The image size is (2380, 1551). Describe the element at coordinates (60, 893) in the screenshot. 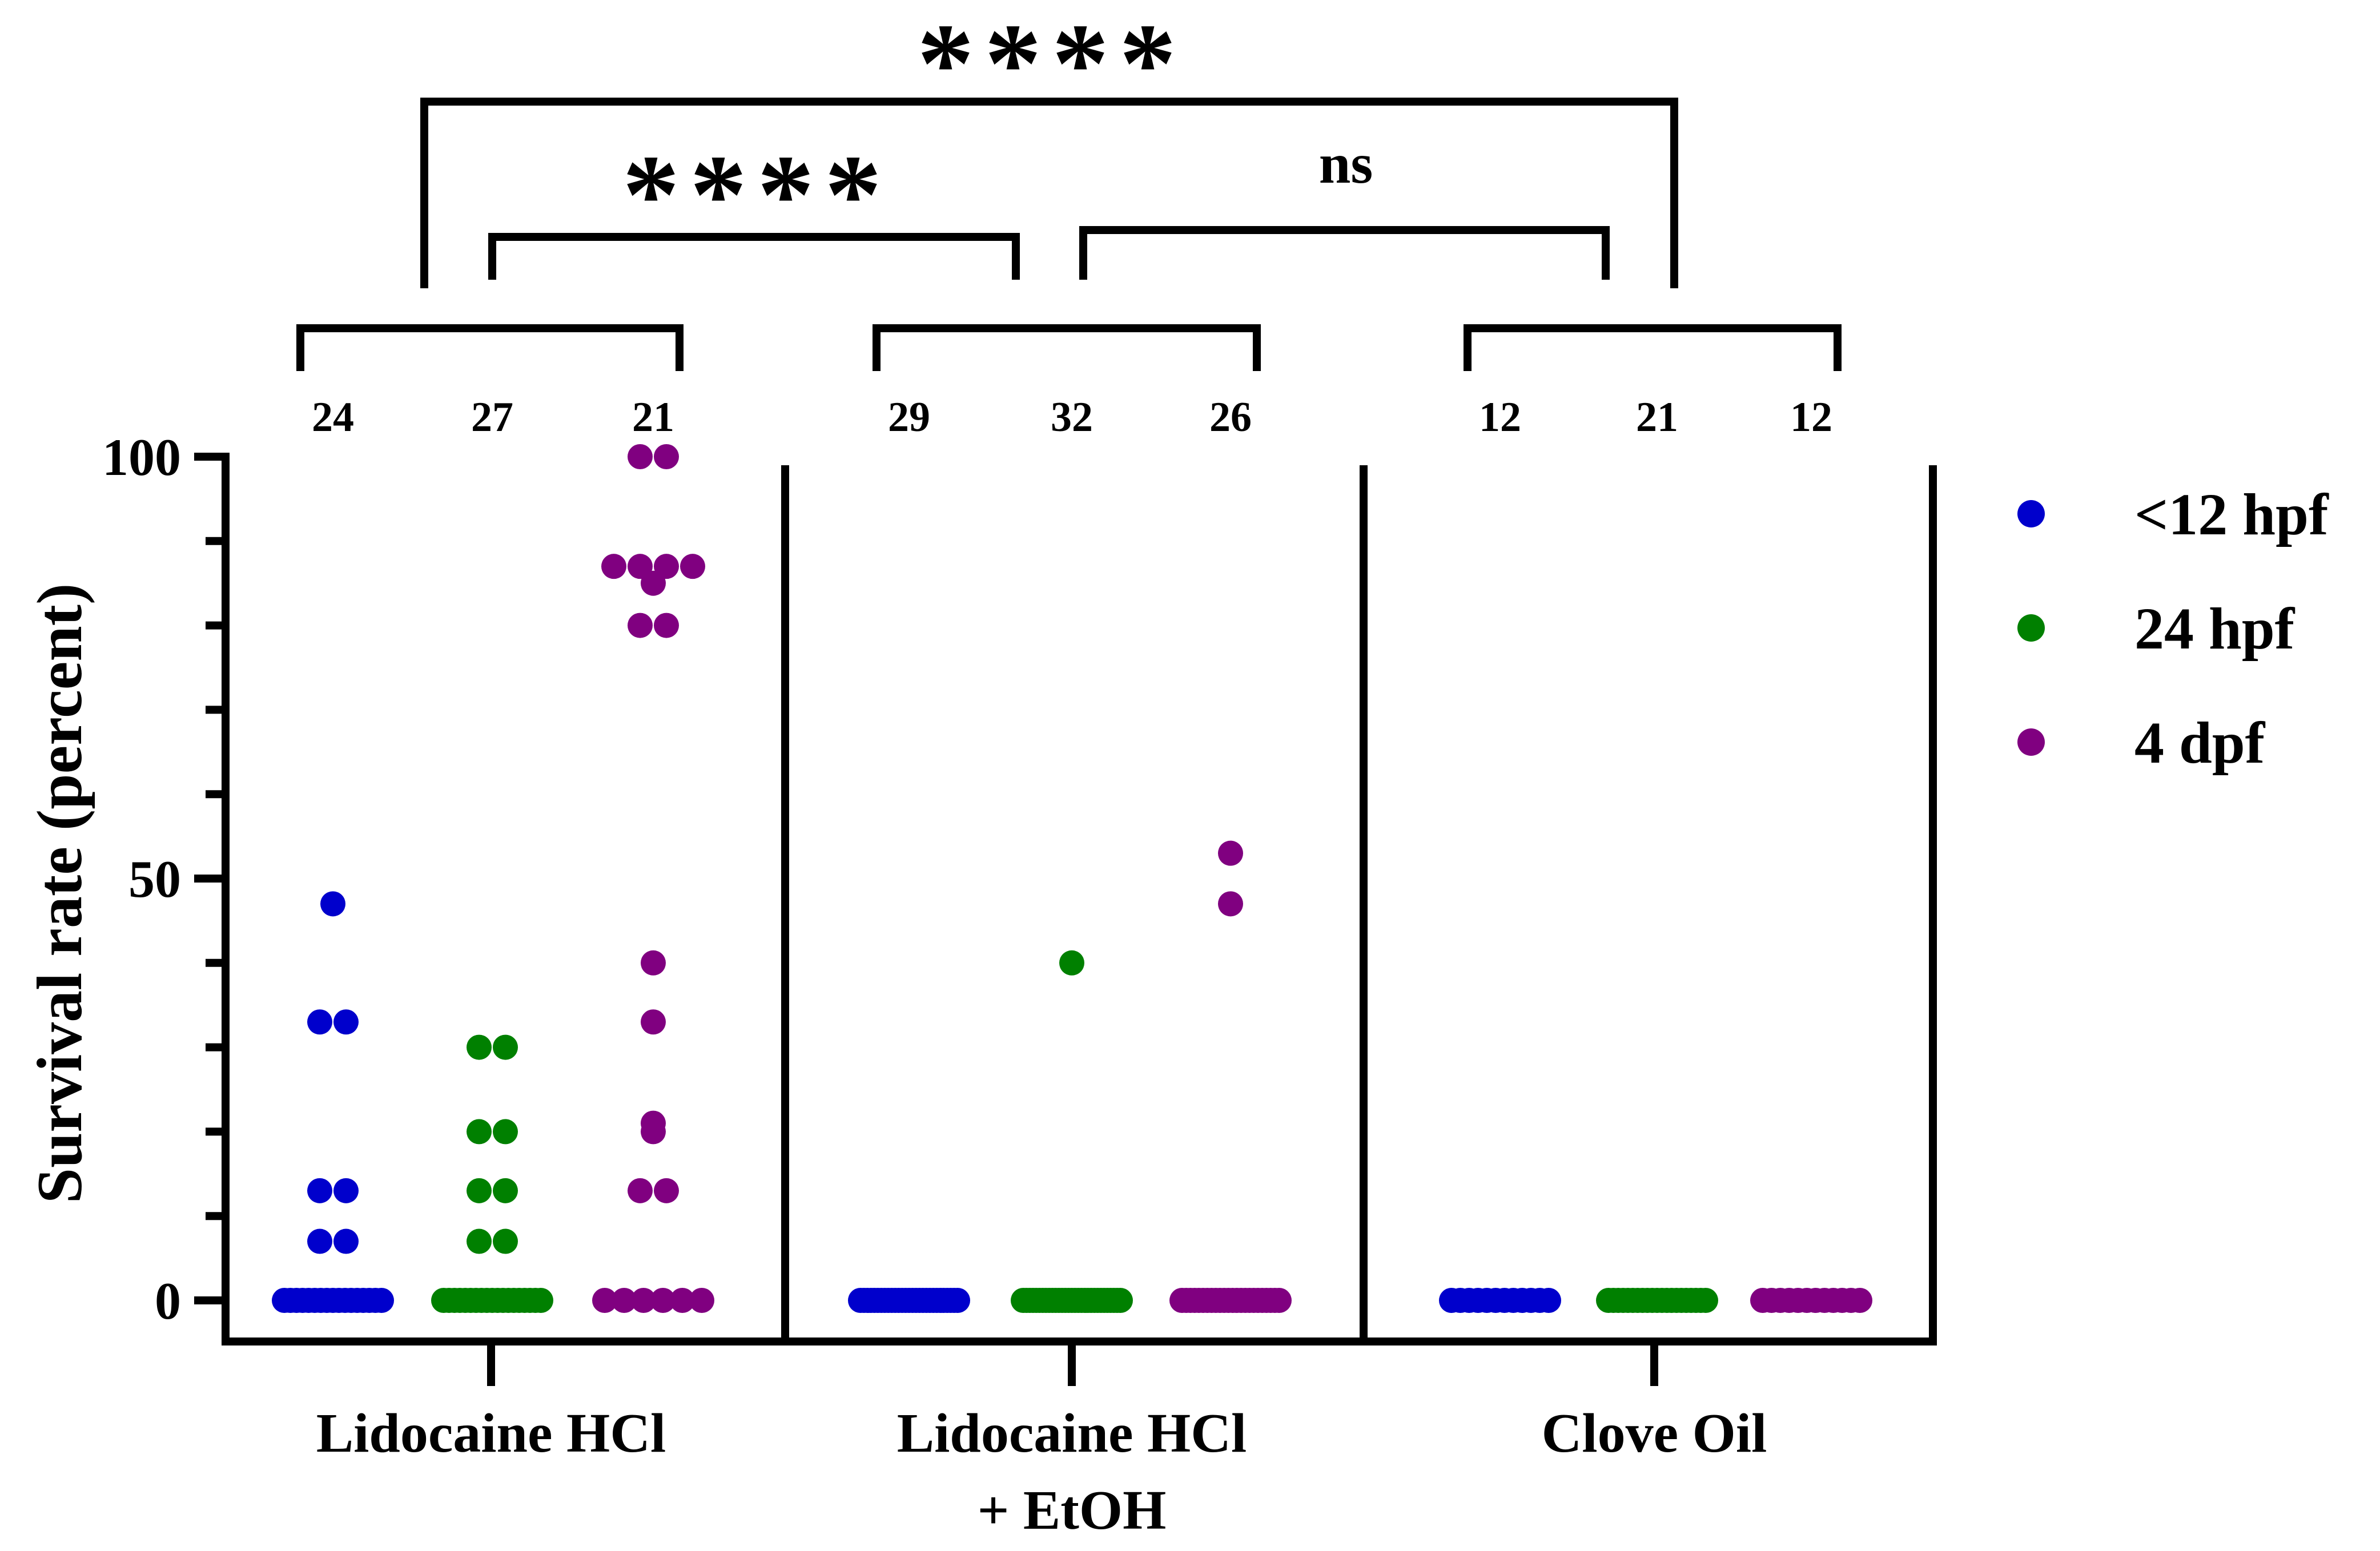

I see `y-axis-label: Survival rate (percent)` at that location.